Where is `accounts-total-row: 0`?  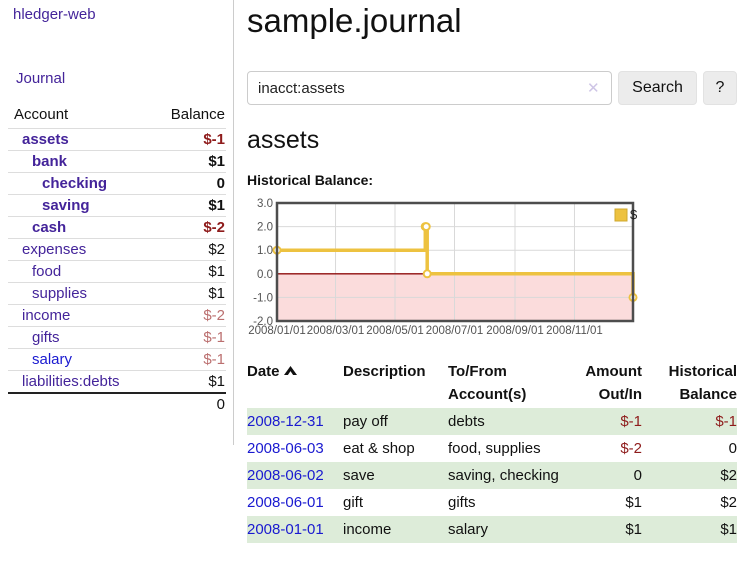 accounts-total-row: 0 is located at coordinates (117, 403).